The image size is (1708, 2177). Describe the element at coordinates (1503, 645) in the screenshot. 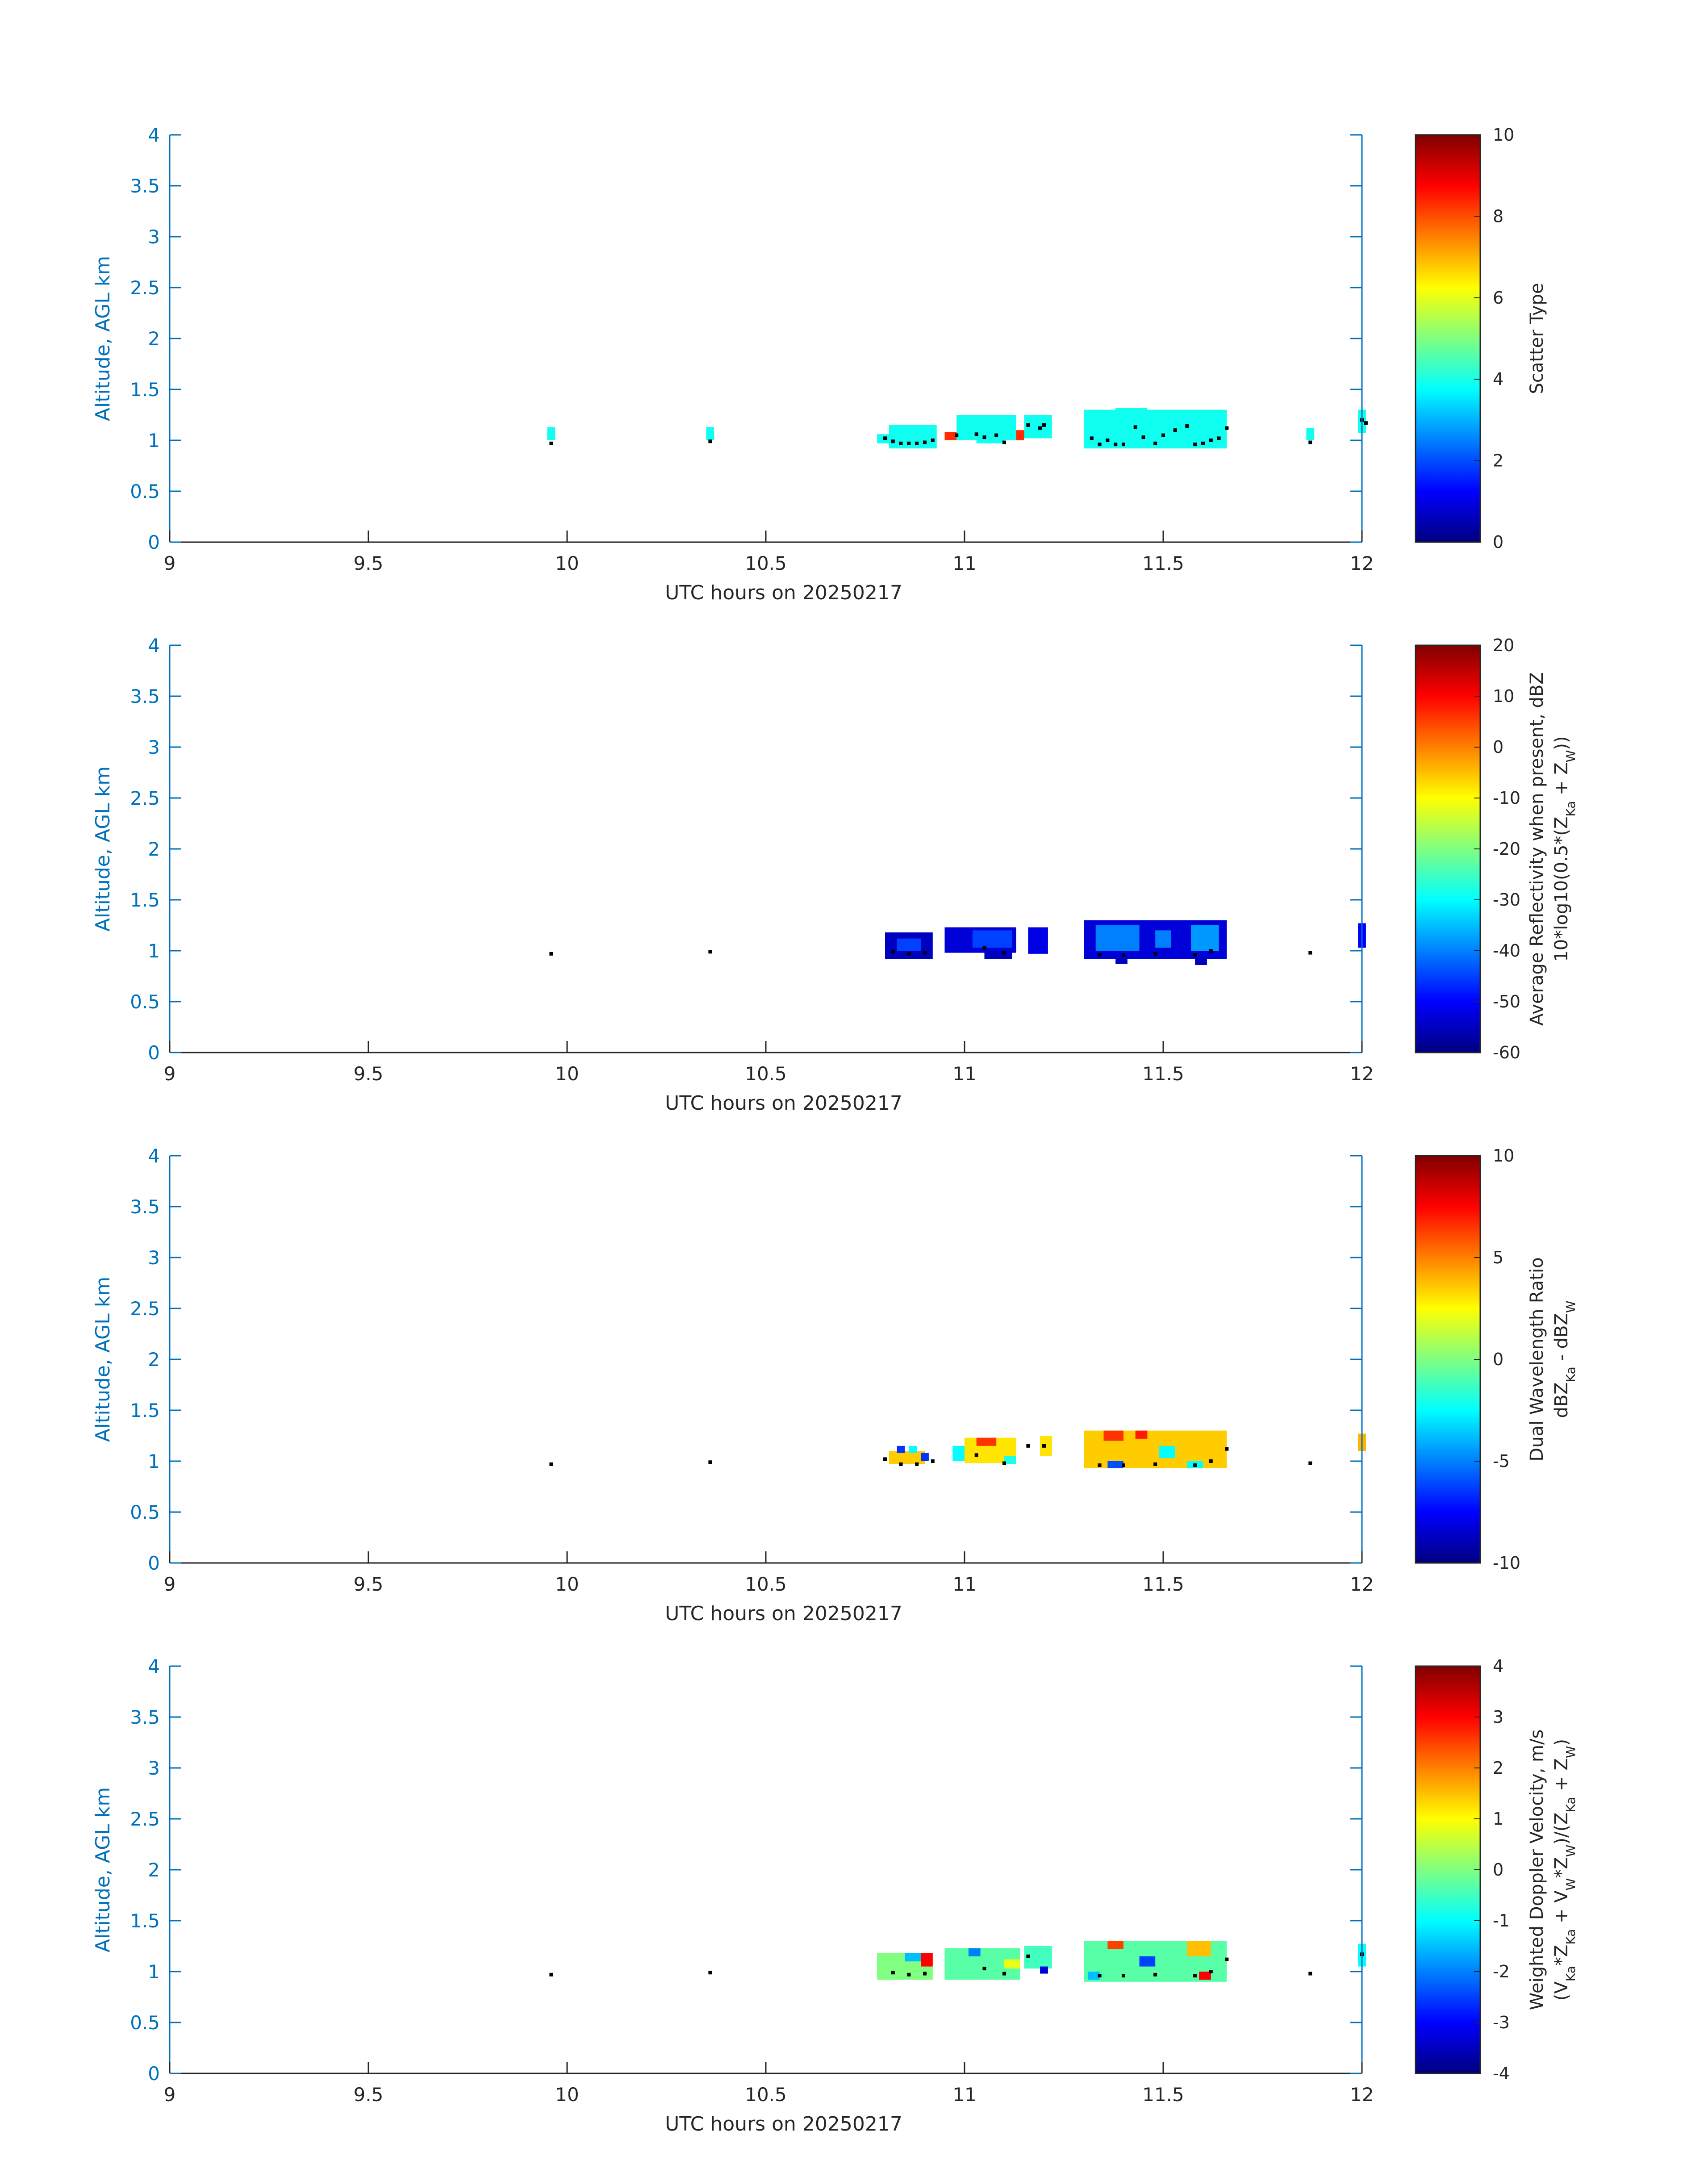

I see `colorbar-tick-label: 20` at that location.